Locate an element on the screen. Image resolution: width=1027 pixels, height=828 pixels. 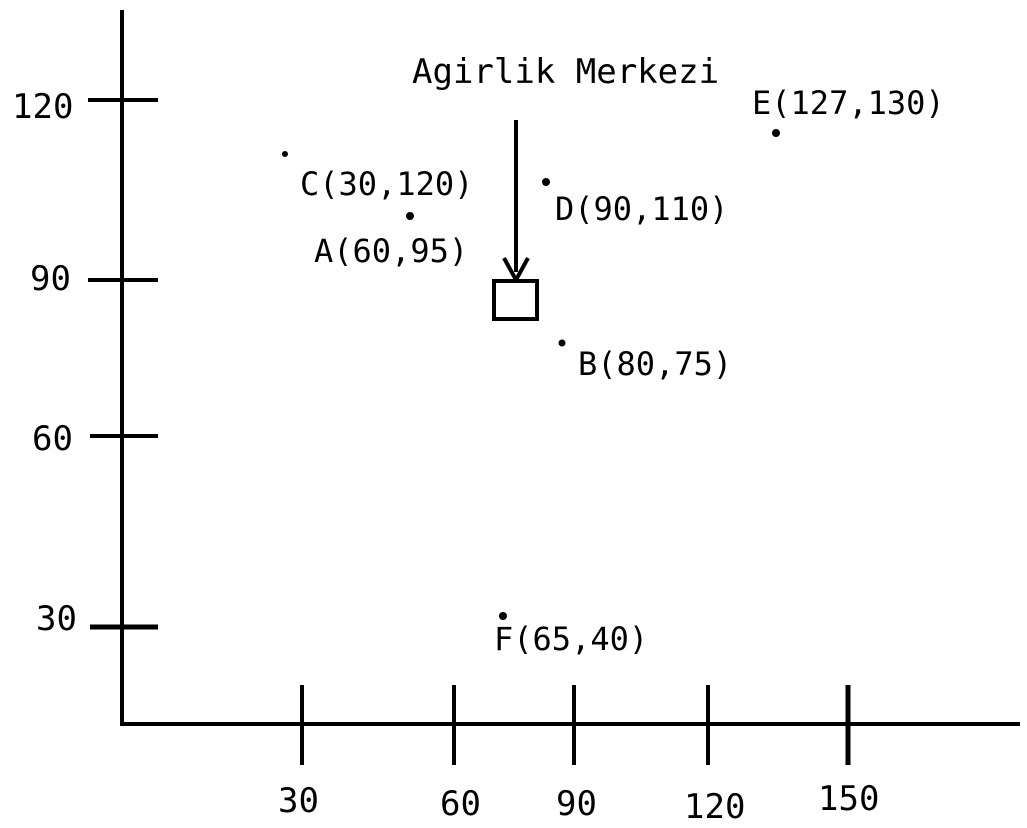
point-a-label: A(60,95) is located at coordinates (391, 251).